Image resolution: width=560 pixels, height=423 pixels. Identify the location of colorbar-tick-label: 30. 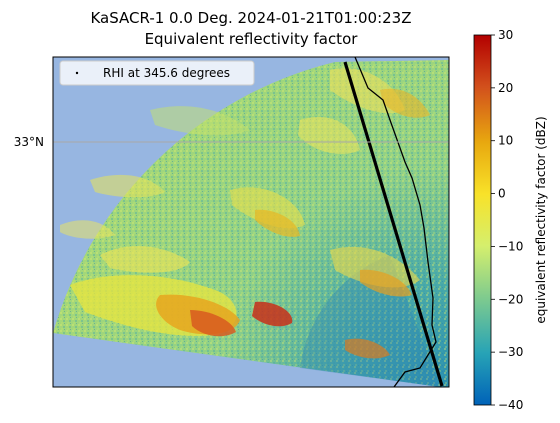
(505, 35).